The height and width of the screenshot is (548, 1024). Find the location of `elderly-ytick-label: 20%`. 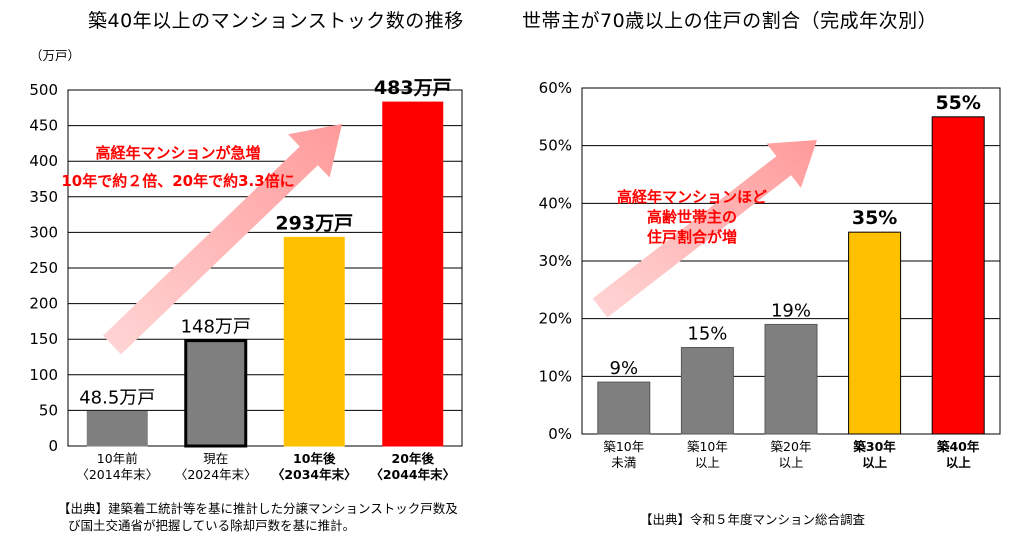

elderly-ytick-label: 20% is located at coordinates (555, 319).